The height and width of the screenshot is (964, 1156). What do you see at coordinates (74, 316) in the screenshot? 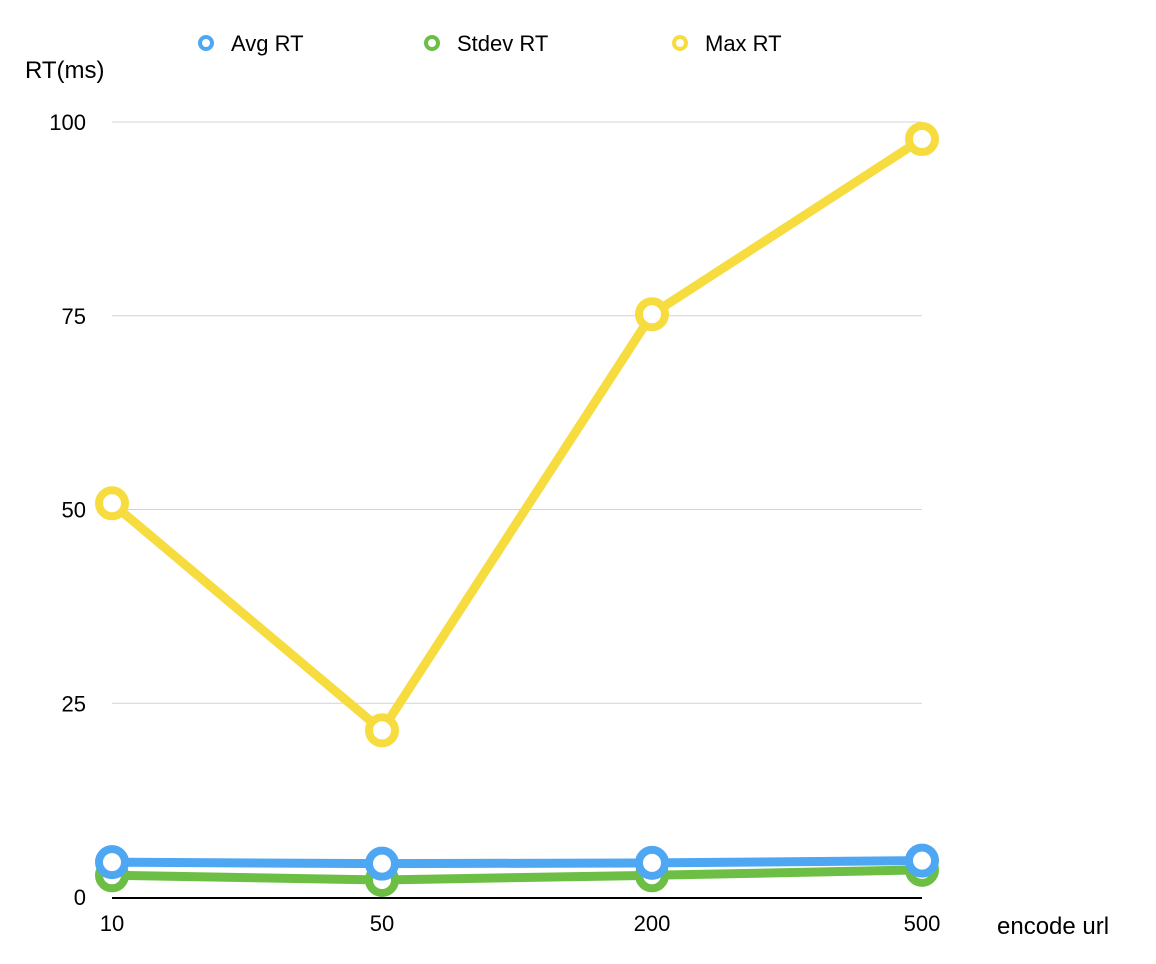
I see `y-tick-label: 75` at bounding box center [74, 316].